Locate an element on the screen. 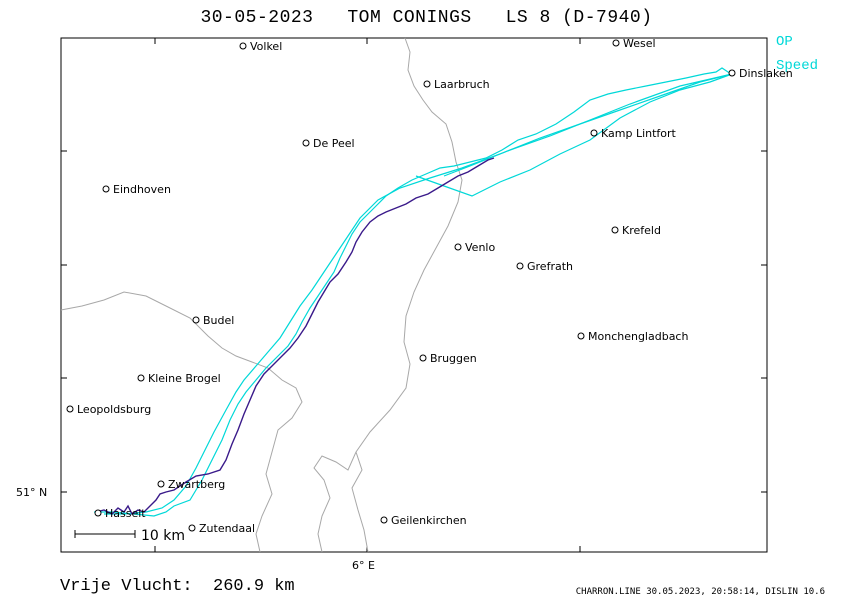  place-label: Geilenkirchen is located at coordinates (429, 520).